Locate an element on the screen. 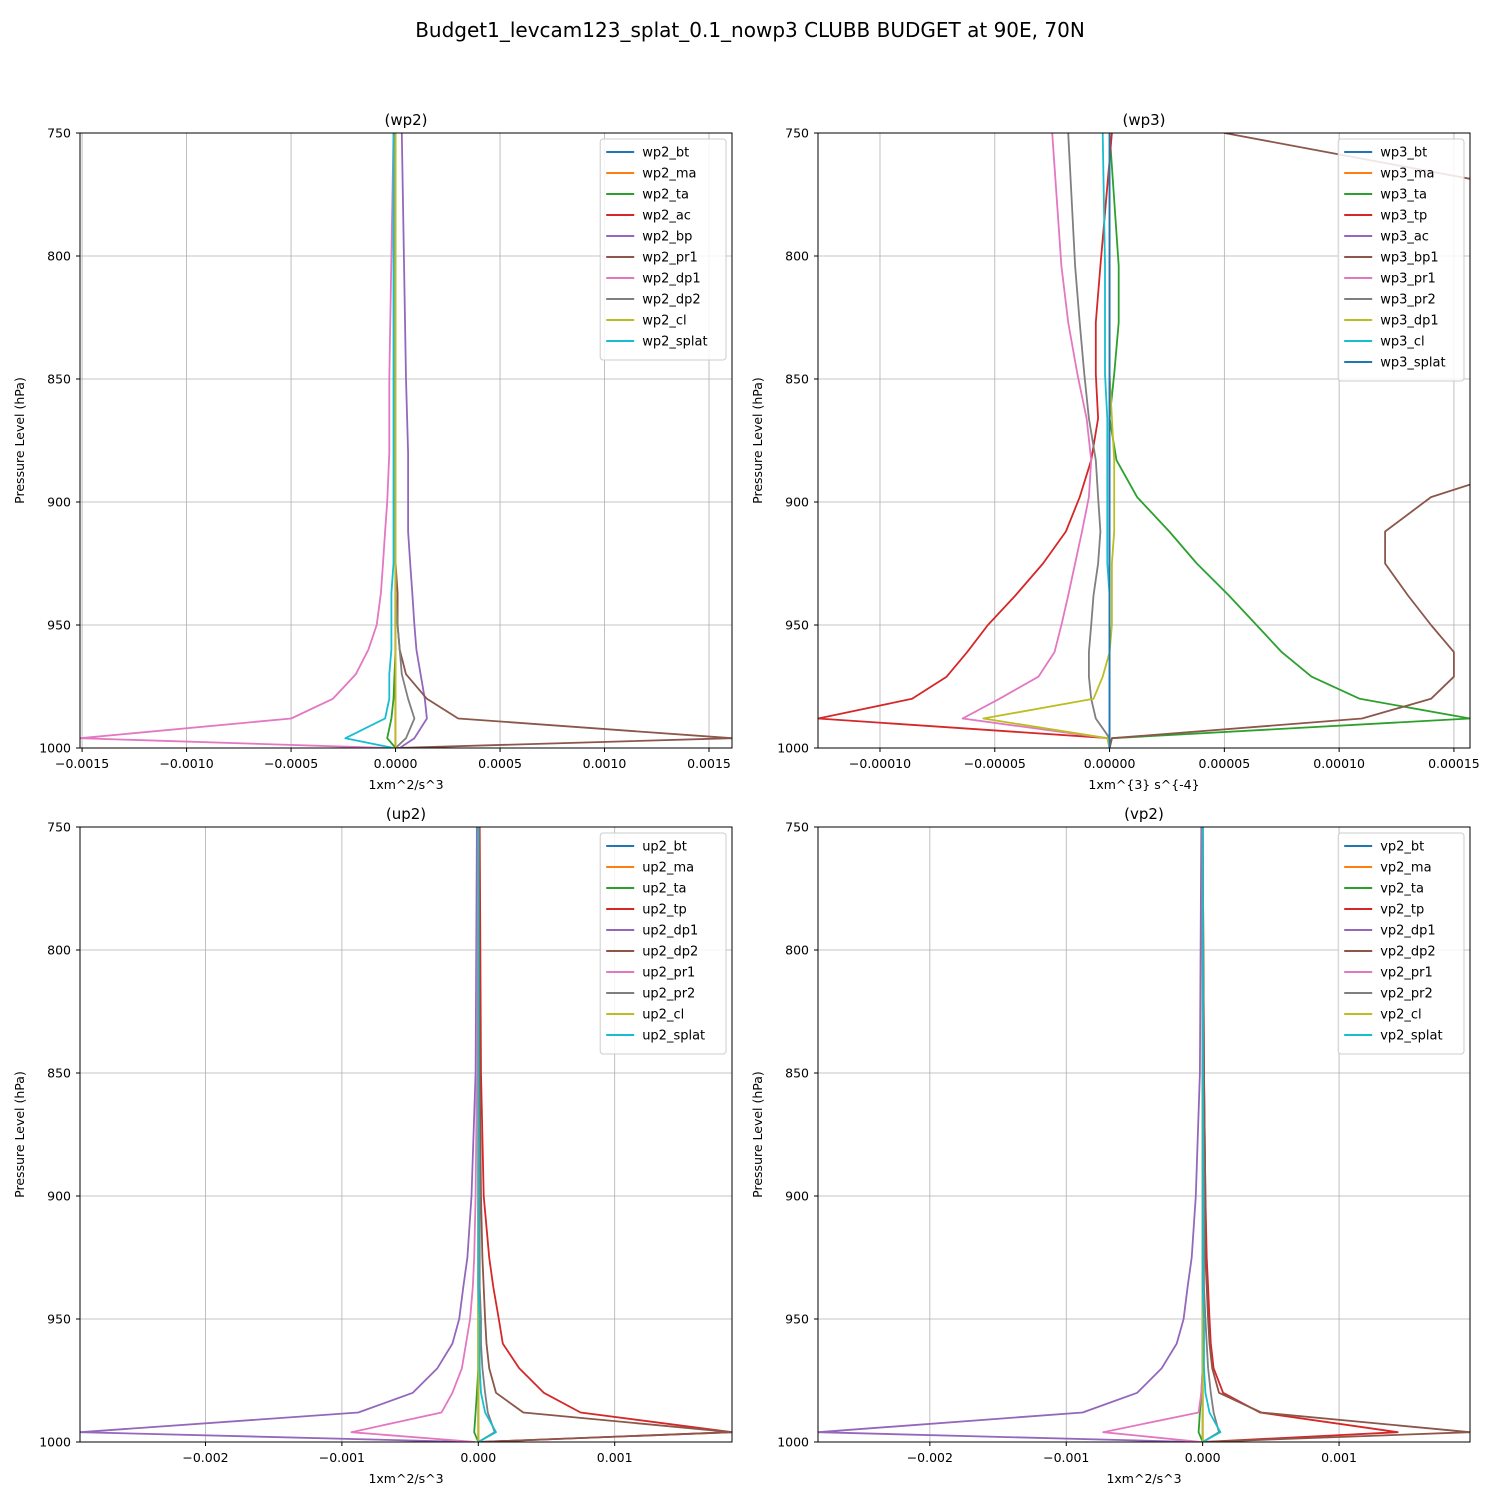 The image size is (1500, 1500). x-tick-label: −0.0015 is located at coordinates (82, 763).